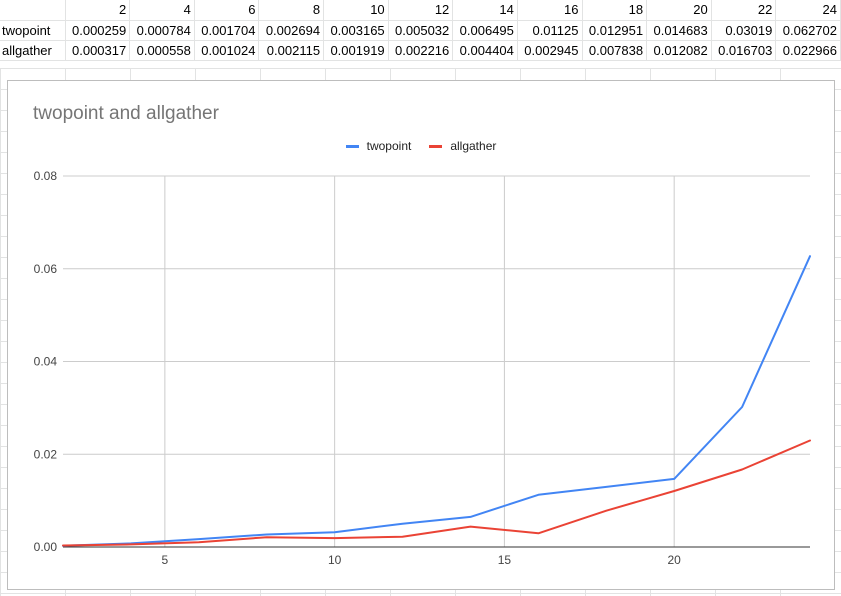  Describe the element at coordinates (436, 146) in the screenshot. I see `legend-swatch-allgather` at that location.